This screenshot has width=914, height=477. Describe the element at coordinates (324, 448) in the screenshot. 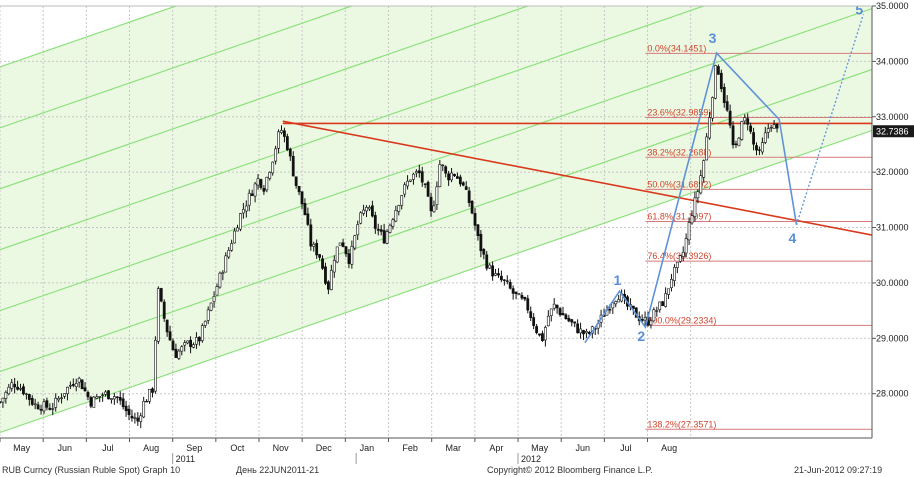

I see `x-tick-label: Dec` at that location.